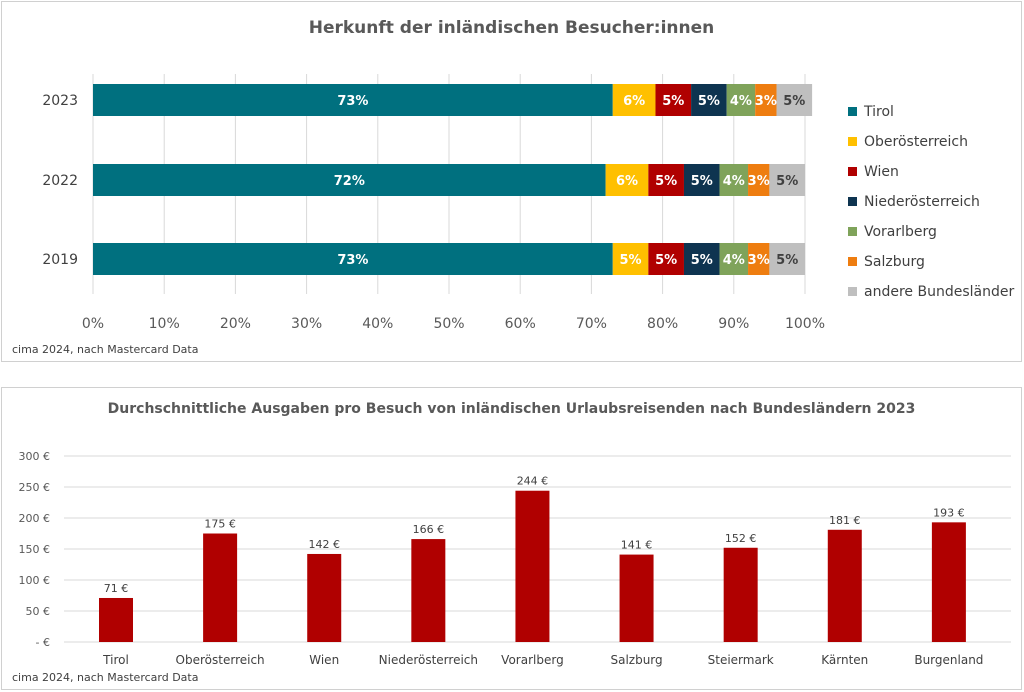  I want to click on y-tick-label: 2022, so click(60, 181).